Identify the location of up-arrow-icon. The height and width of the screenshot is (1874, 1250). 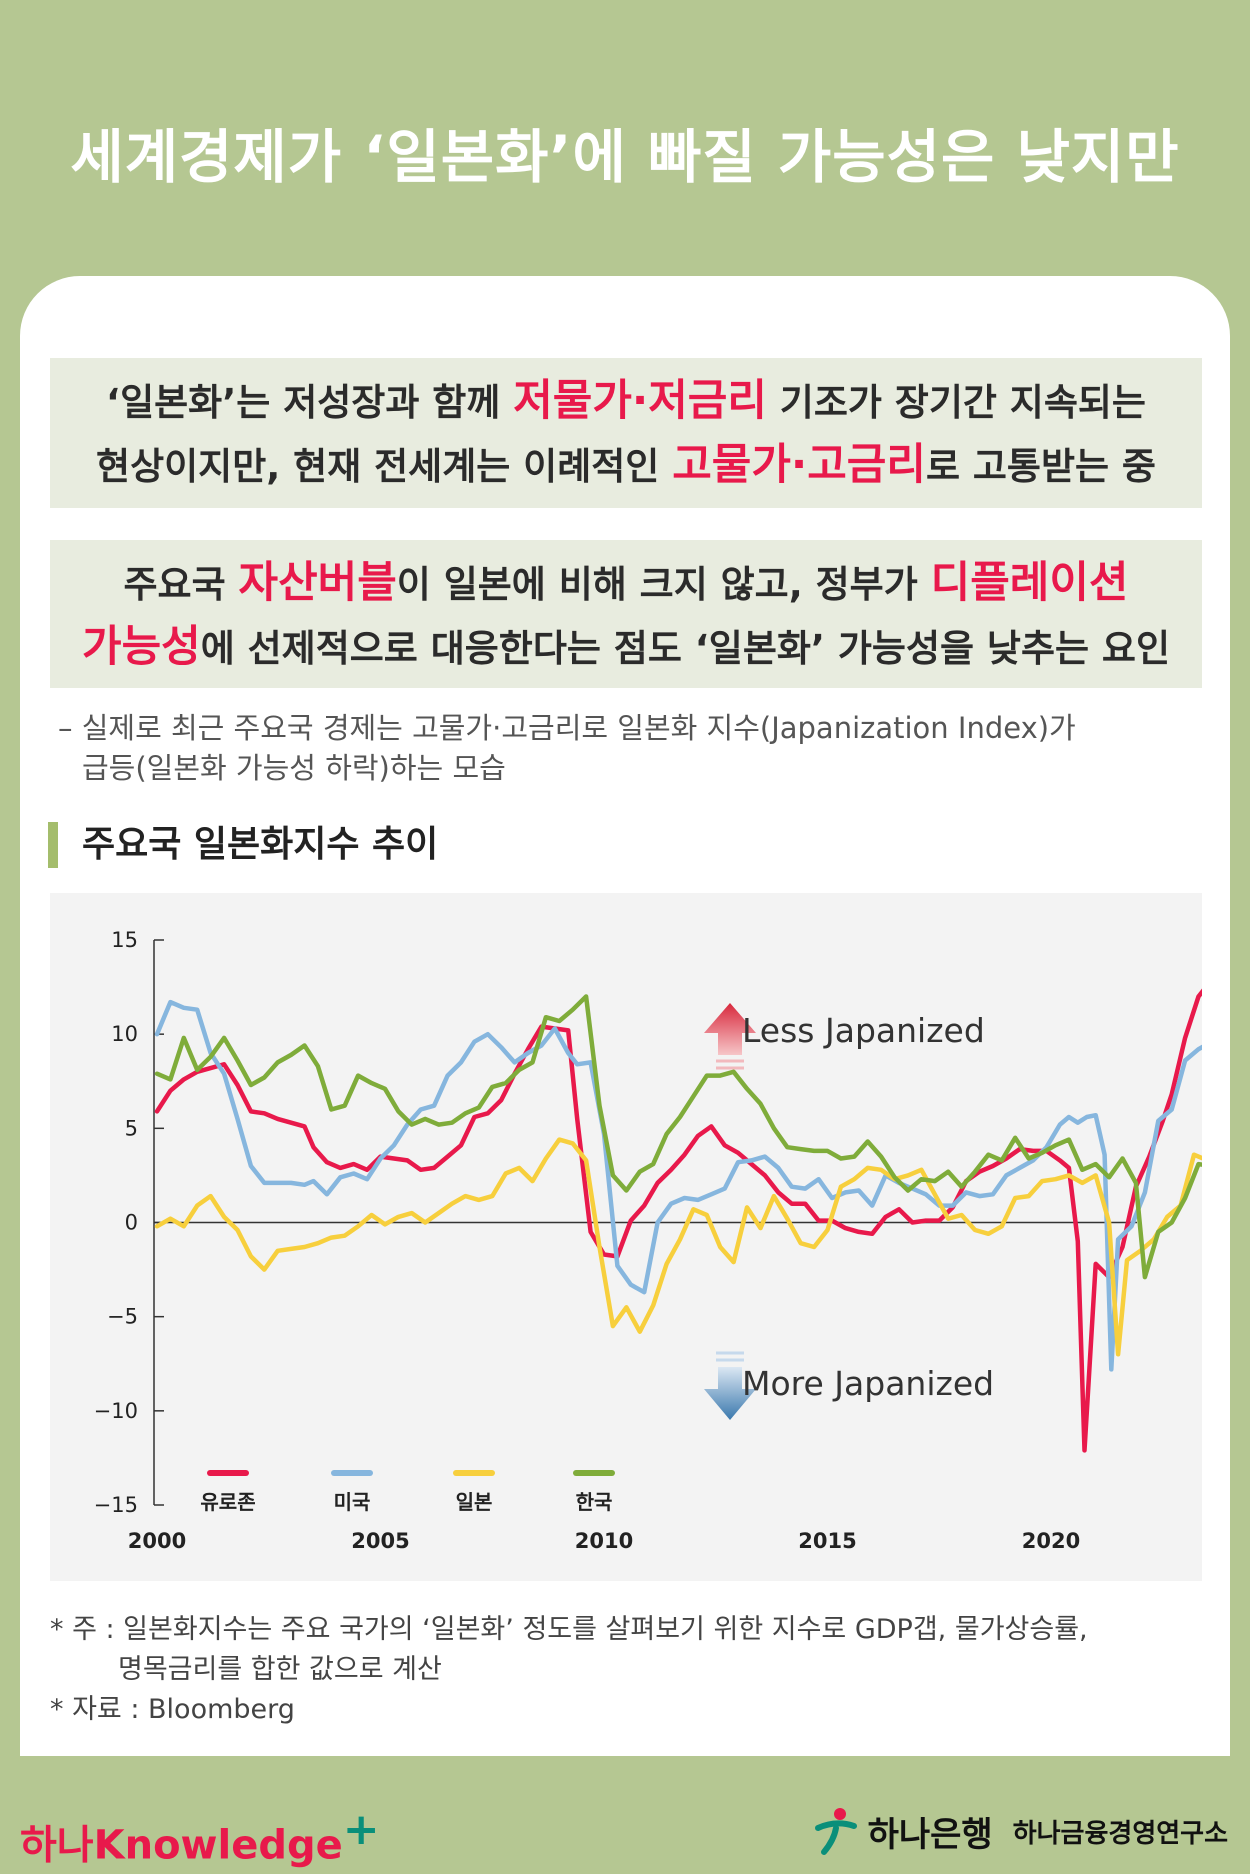
(730, 1029).